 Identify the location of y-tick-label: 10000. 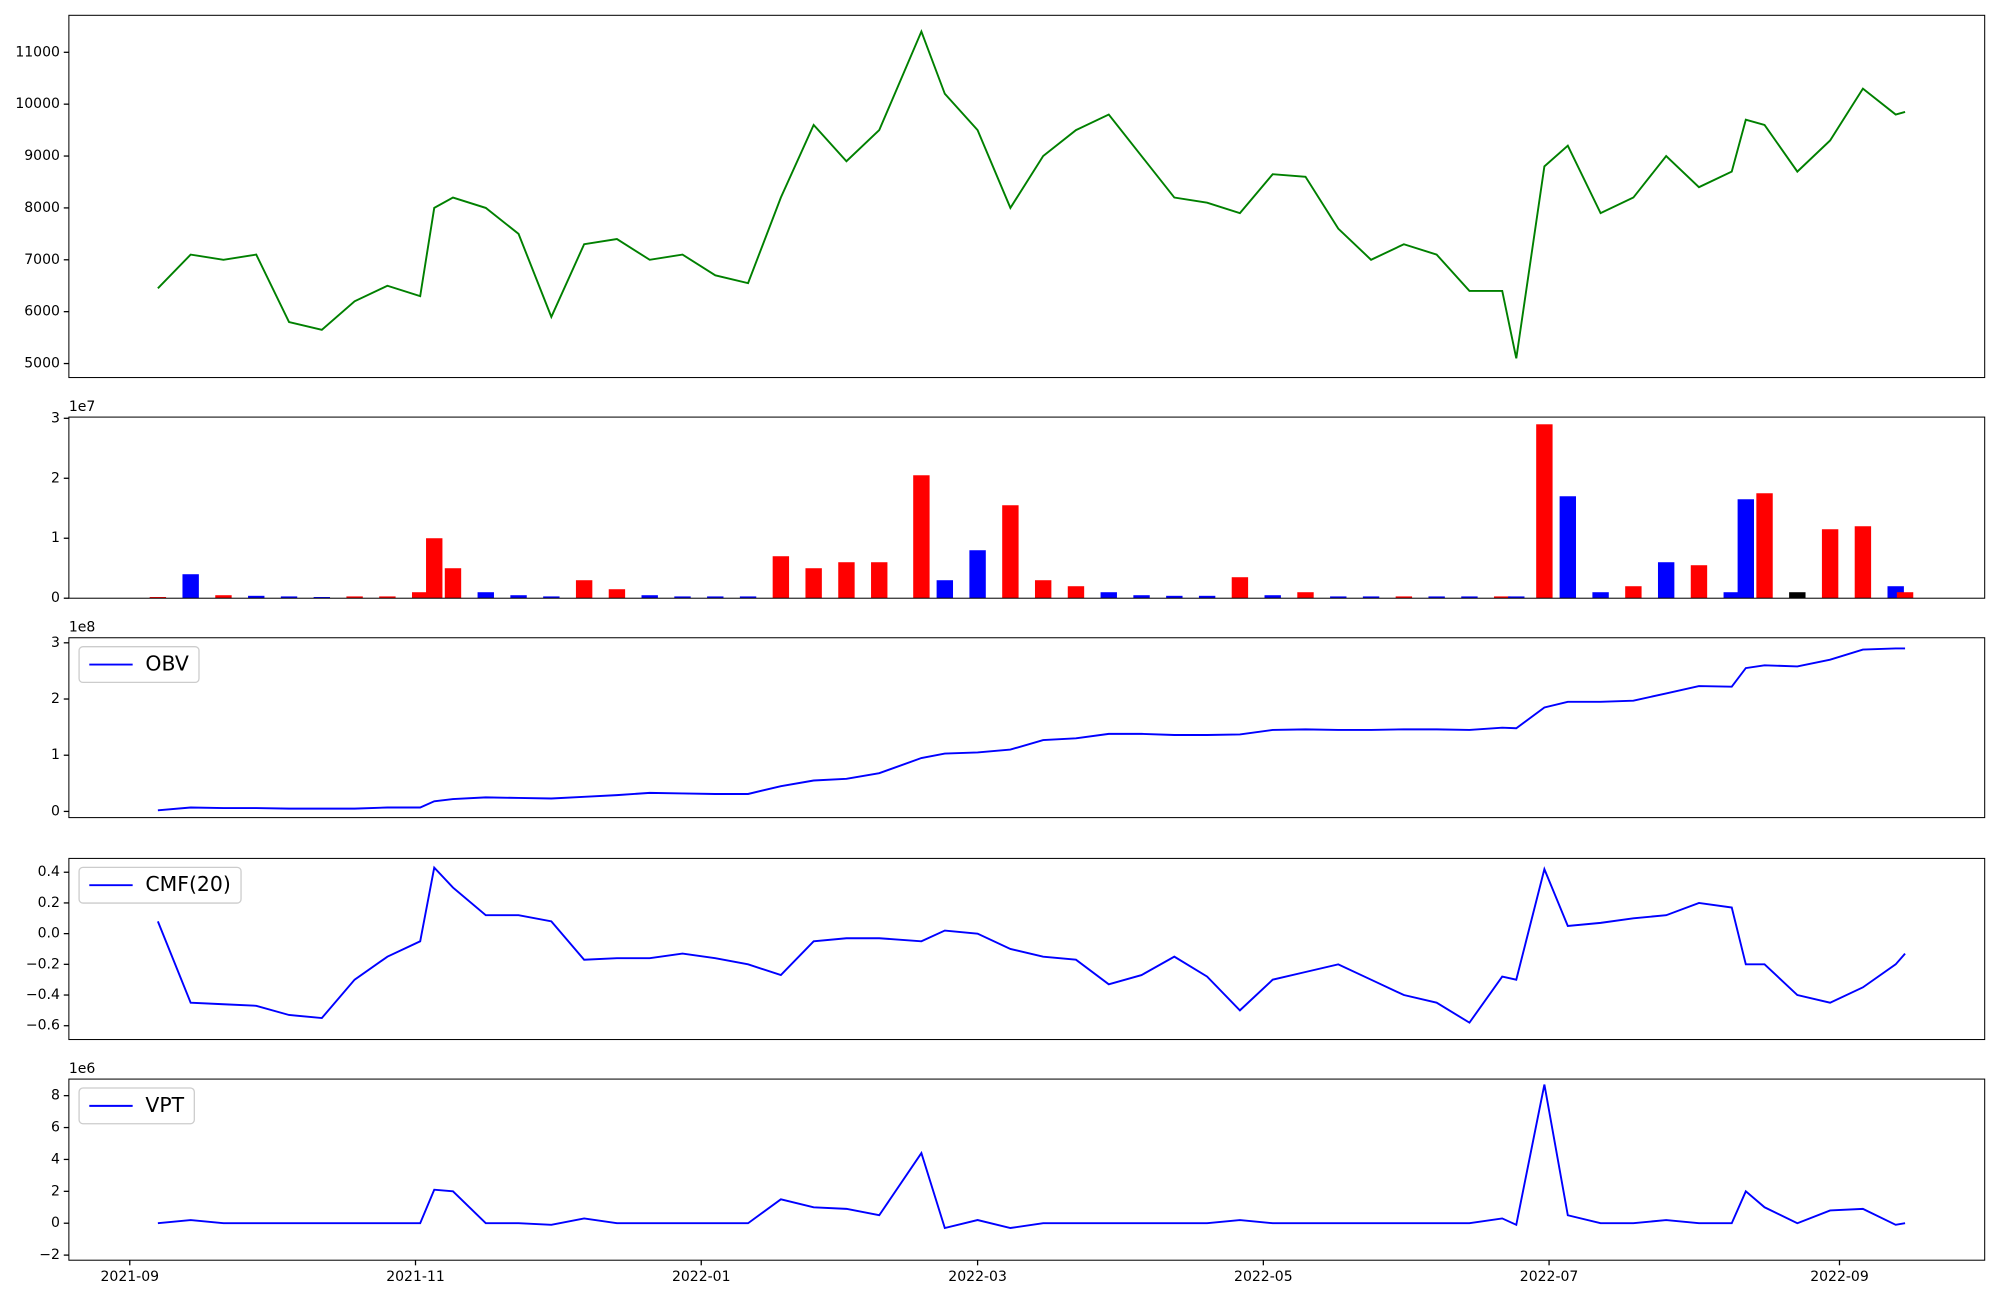
(37, 104).